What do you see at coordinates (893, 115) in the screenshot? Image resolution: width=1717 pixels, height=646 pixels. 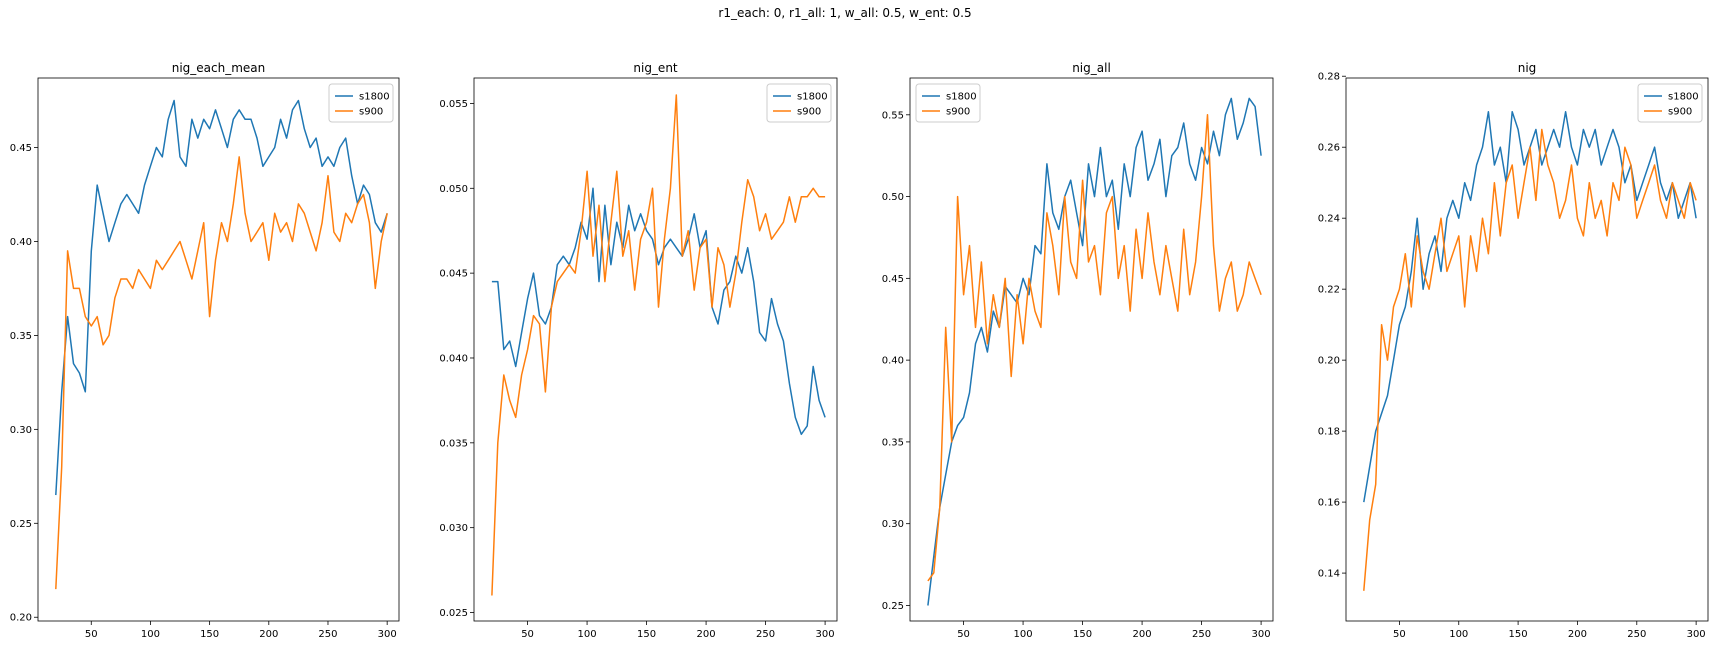 I see `y-tick-label: 0.55` at bounding box center [893, 115].